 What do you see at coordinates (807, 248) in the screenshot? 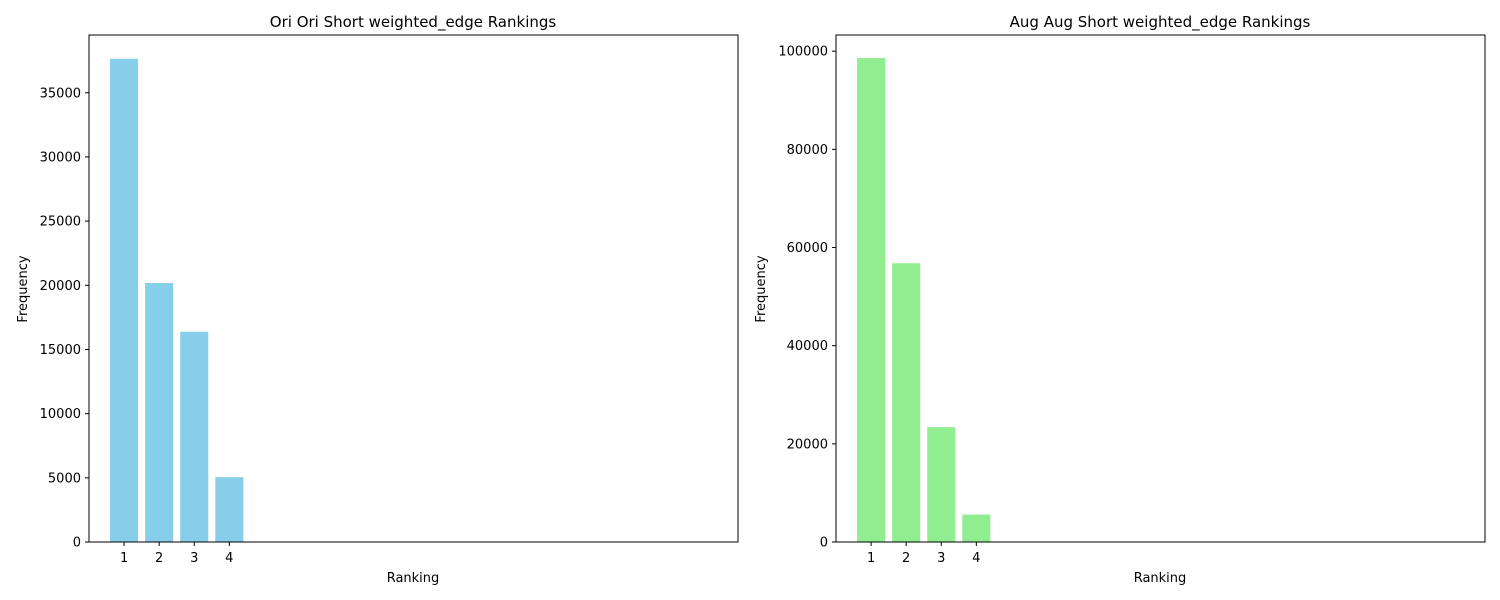
I see `y-tick-label: 60000` at bounding box center [807, 248].